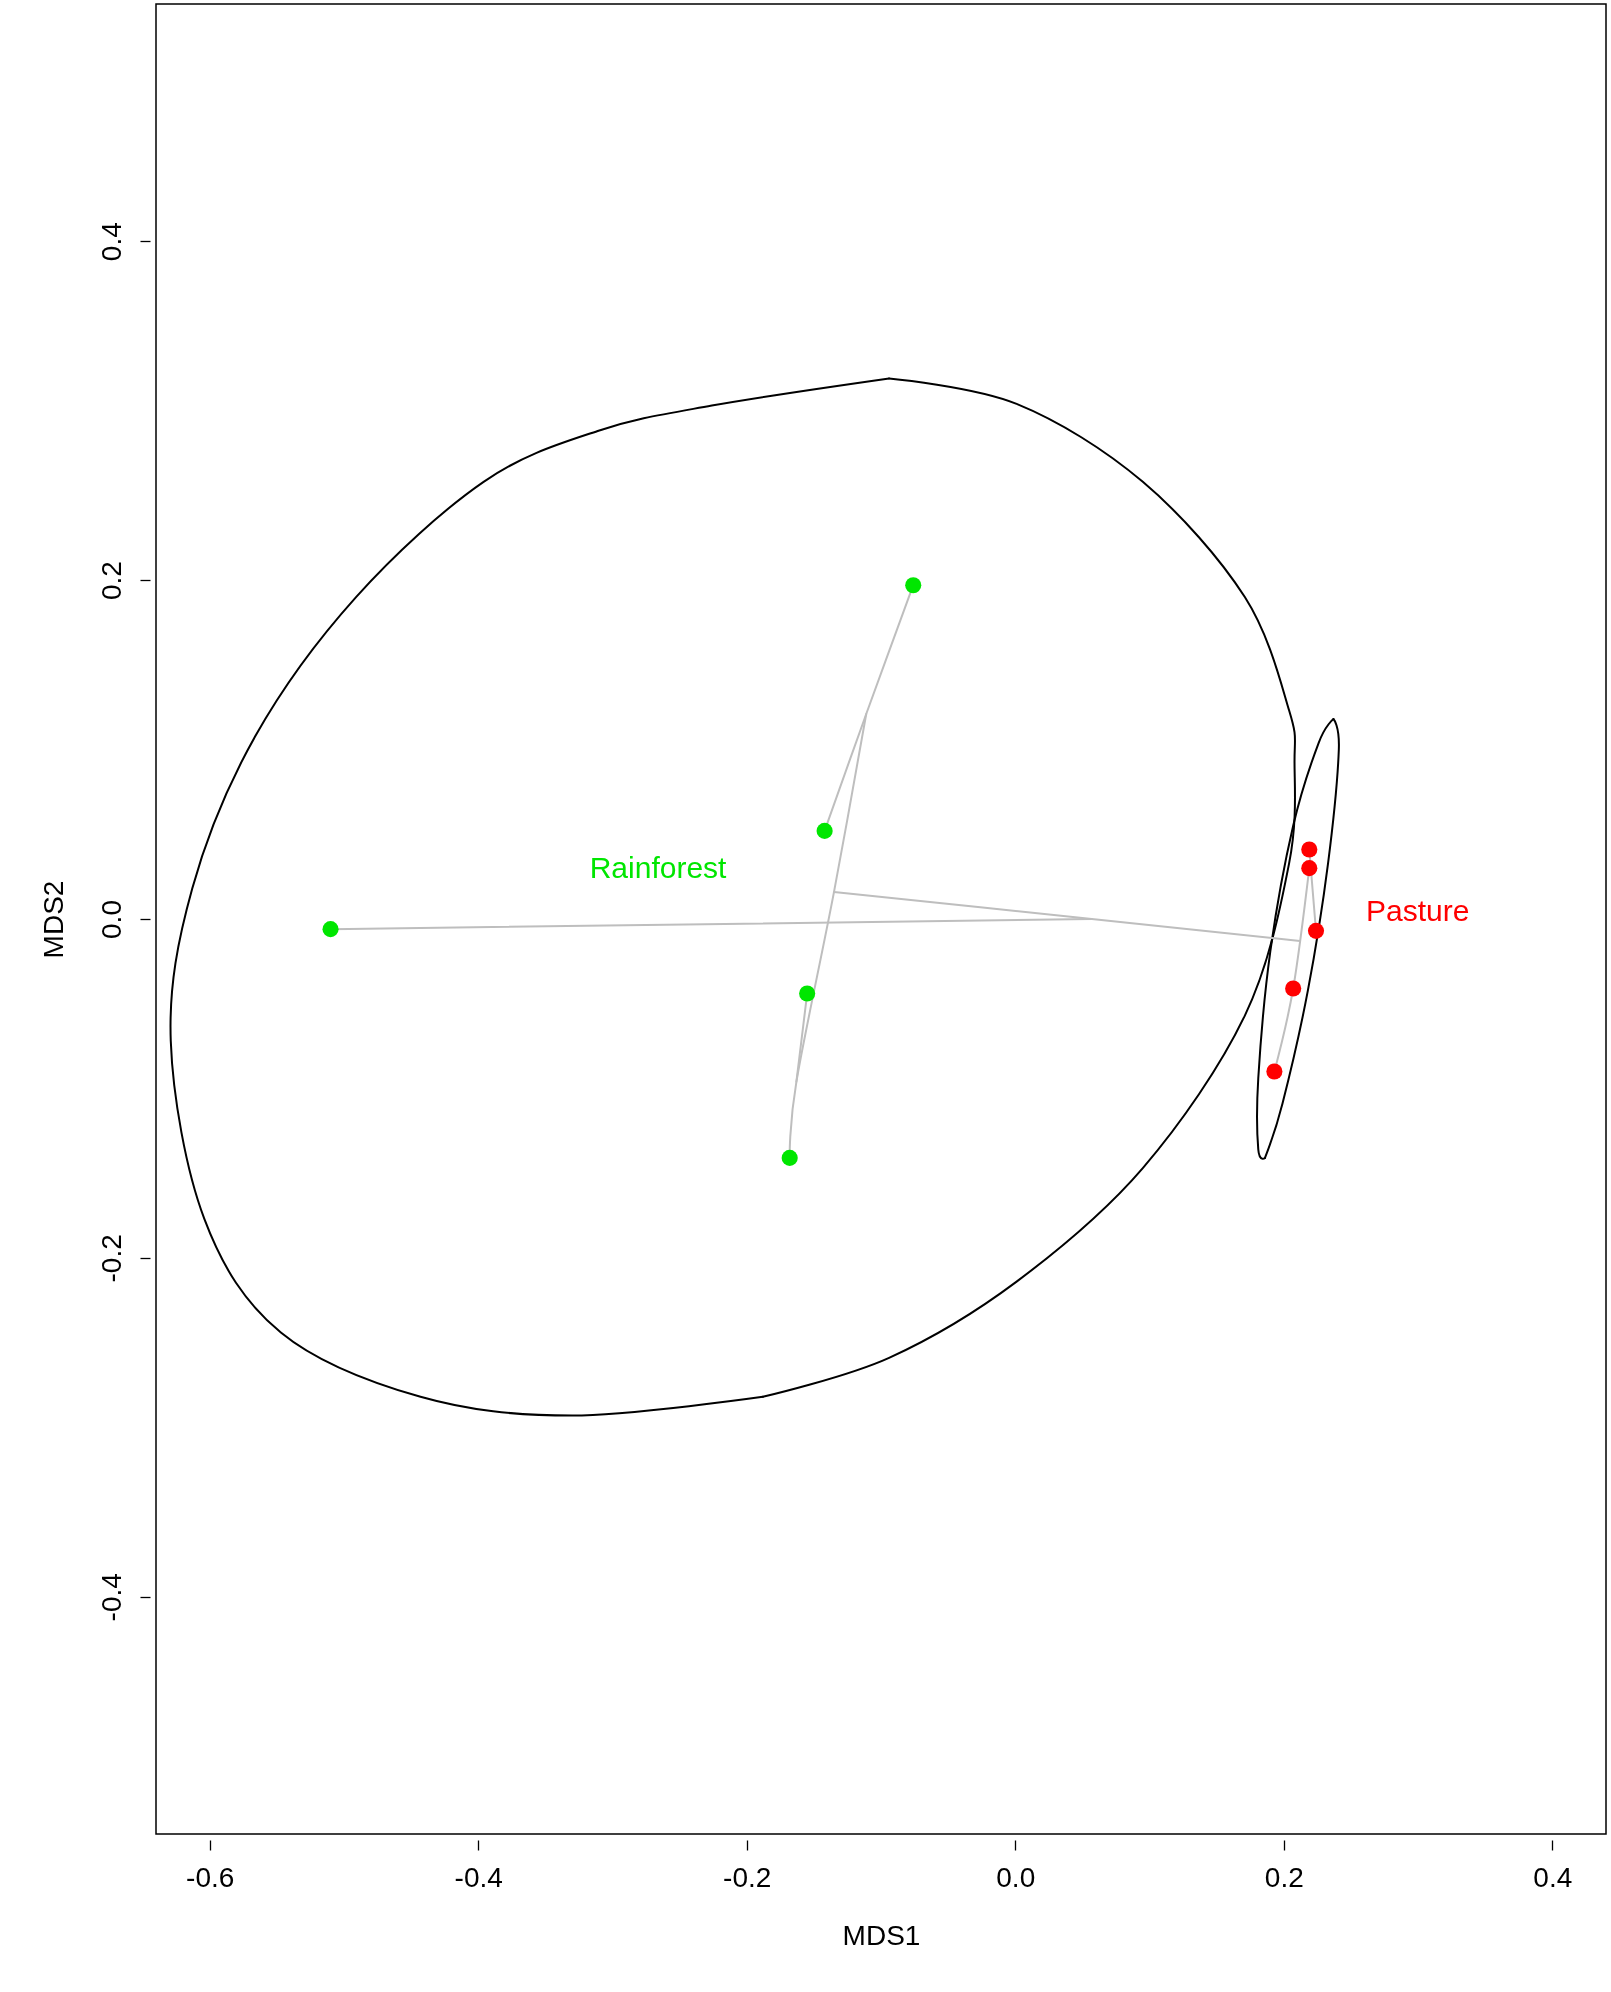 The image size is (1611, 1992). What do you see at coordinates (658, 868) in the screenshot?
I see `text: Rainforest` at bounding box center [658, 868].